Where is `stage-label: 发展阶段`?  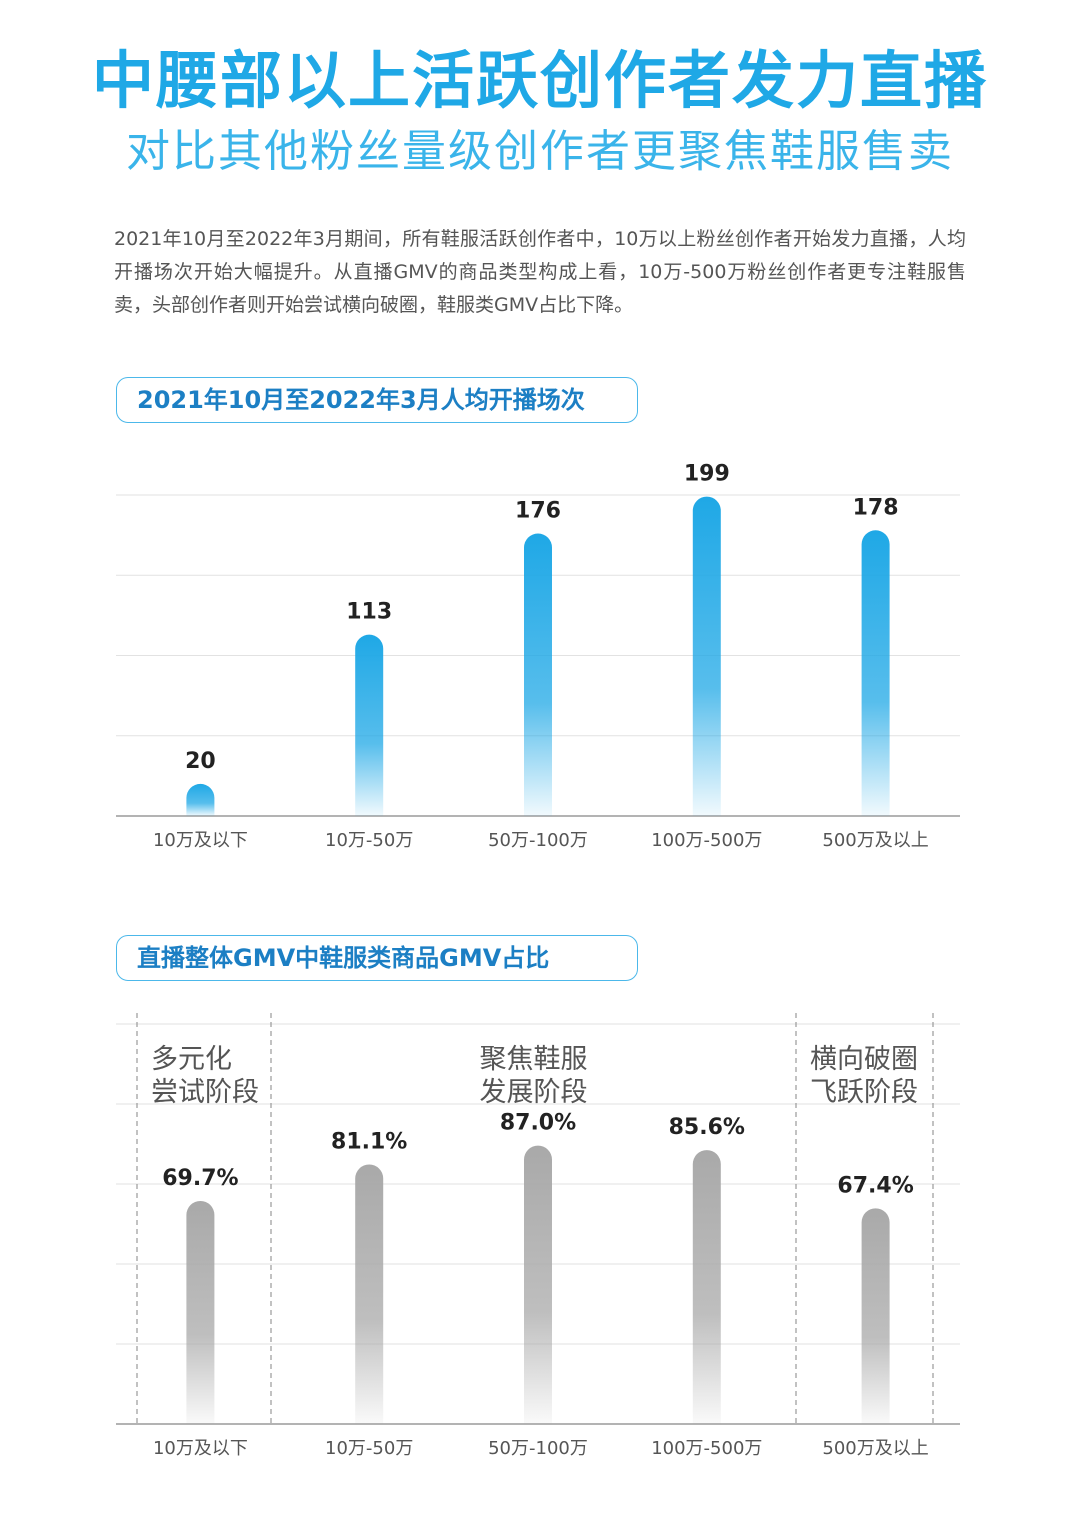
stage-label: 发展阶段 is located at coordinates (534, 1092).